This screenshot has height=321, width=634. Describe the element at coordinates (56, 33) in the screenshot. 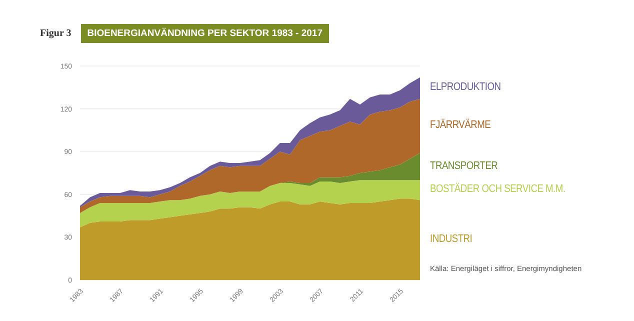

I see `chart-subtitle: Figur 3` at that location.